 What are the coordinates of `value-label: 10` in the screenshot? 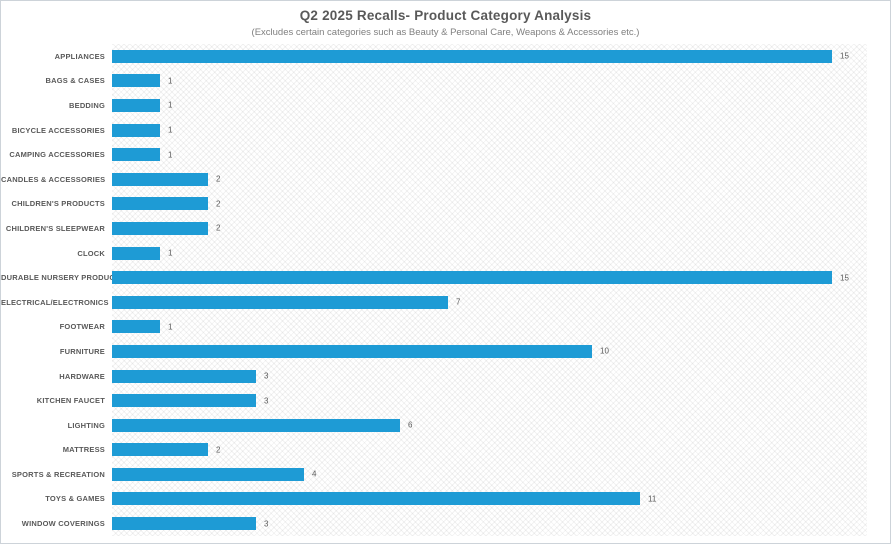 It's located at (604, 351).